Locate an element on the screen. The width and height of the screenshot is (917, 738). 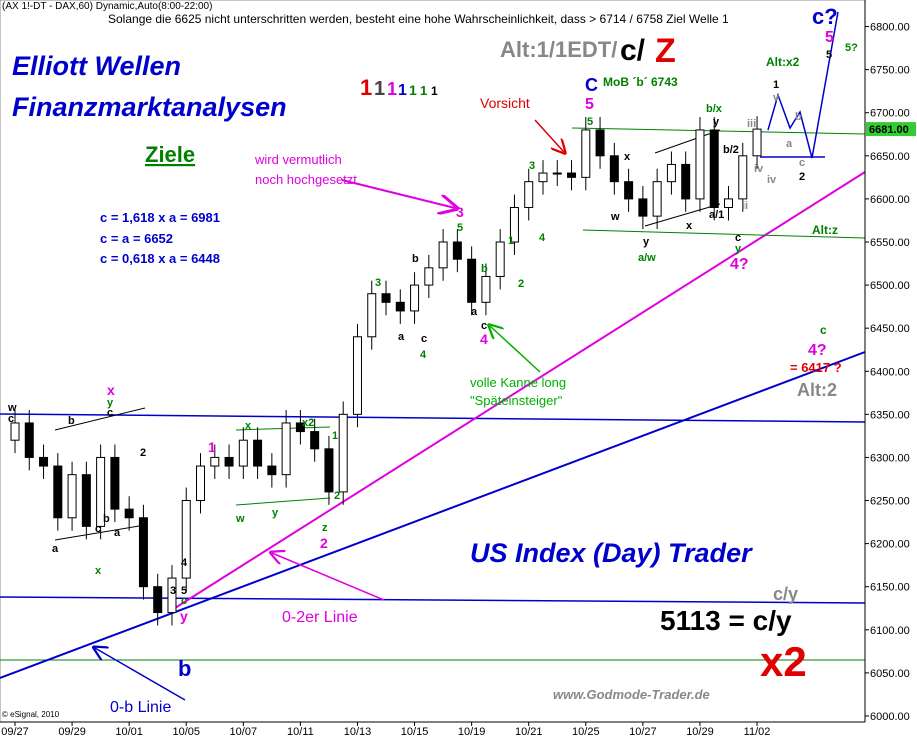
annotation: x2 is located at coordinates (308, 423).